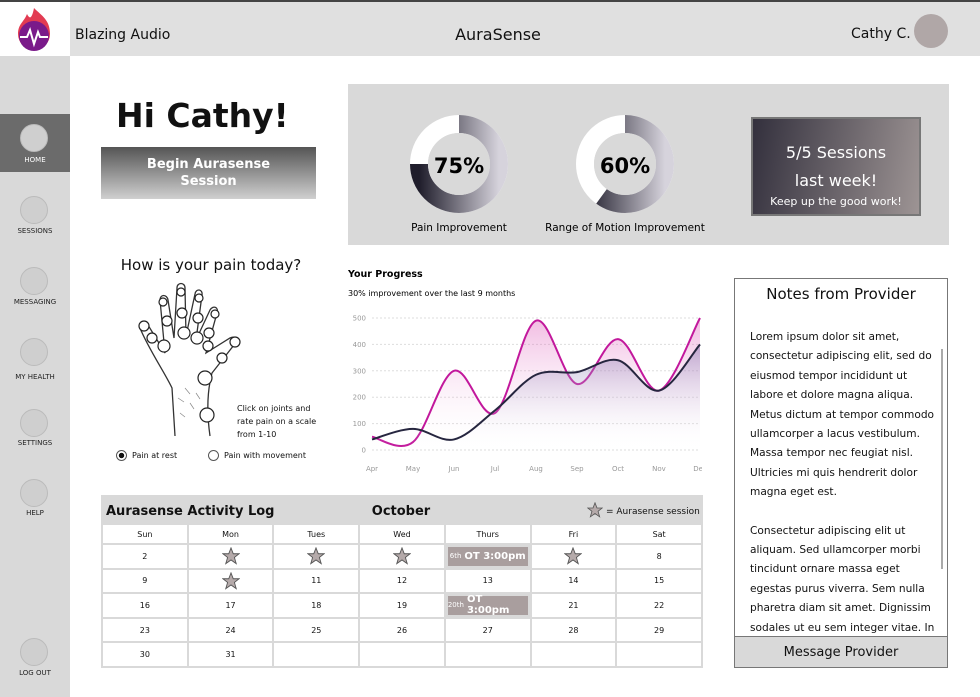  I want to click on radio-selected, so click(121, 455).